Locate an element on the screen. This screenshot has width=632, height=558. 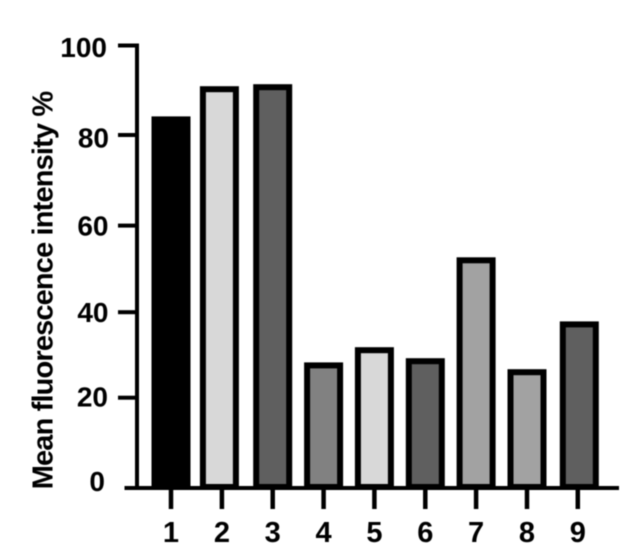
svg-text: 6 is located at coordinates (425, 533).